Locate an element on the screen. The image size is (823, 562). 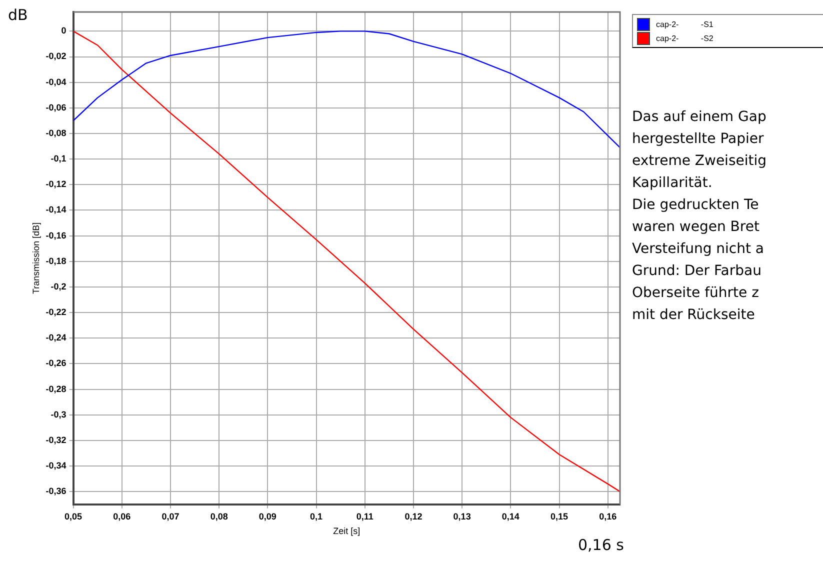
text: Versteifung nicht a is located at coordinates (699, 249).